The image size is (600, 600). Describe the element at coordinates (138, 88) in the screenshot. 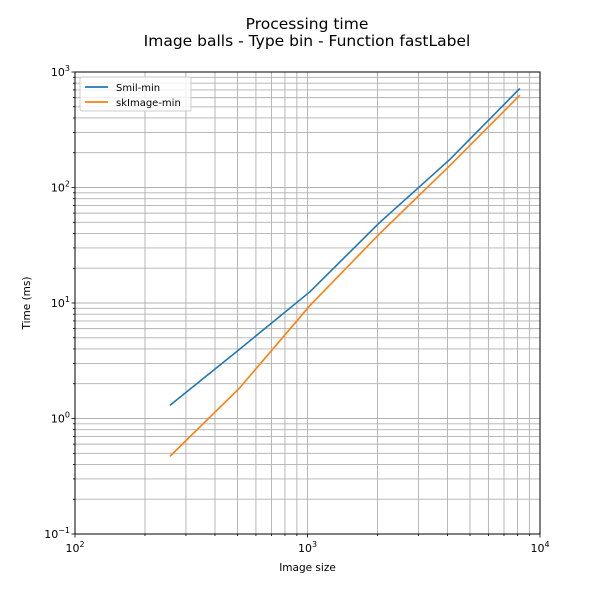

I see `legend-label-smil-min: Smil-min` at that location.